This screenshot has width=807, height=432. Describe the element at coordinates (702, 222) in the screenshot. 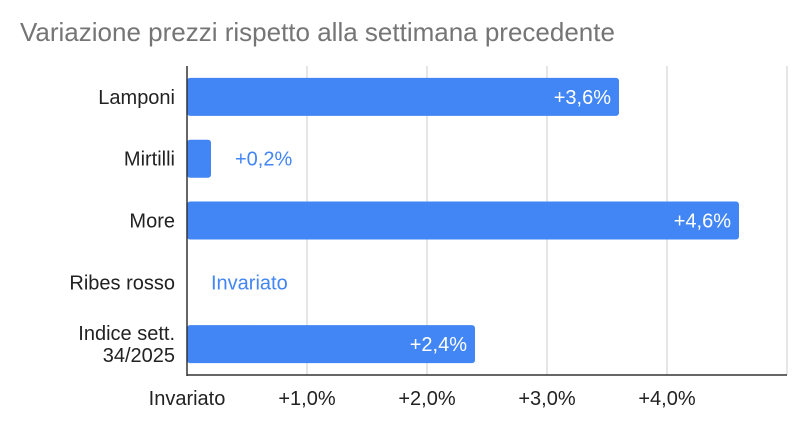

I see `data-label: +4,6%` at that location.